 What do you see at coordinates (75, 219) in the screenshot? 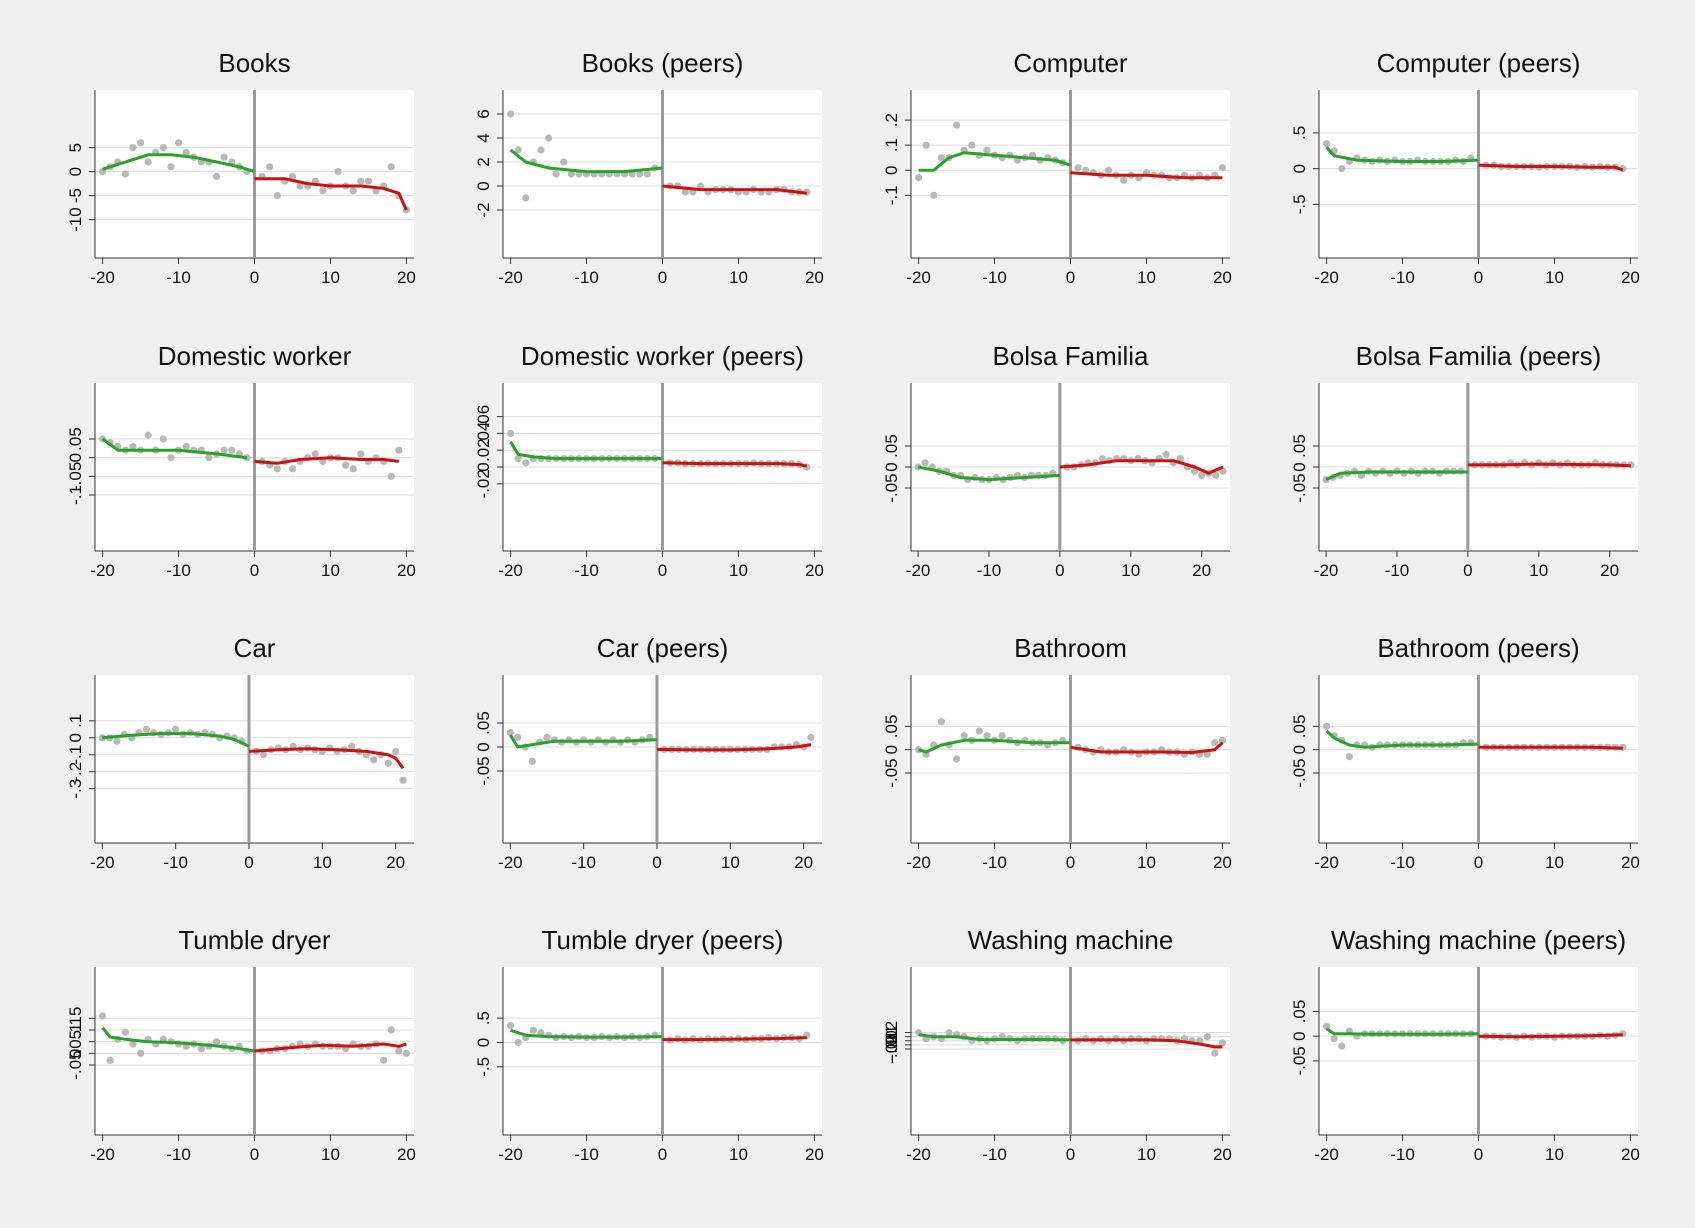
I see `y-tick-label: -10` at bounding box center [75, 219].